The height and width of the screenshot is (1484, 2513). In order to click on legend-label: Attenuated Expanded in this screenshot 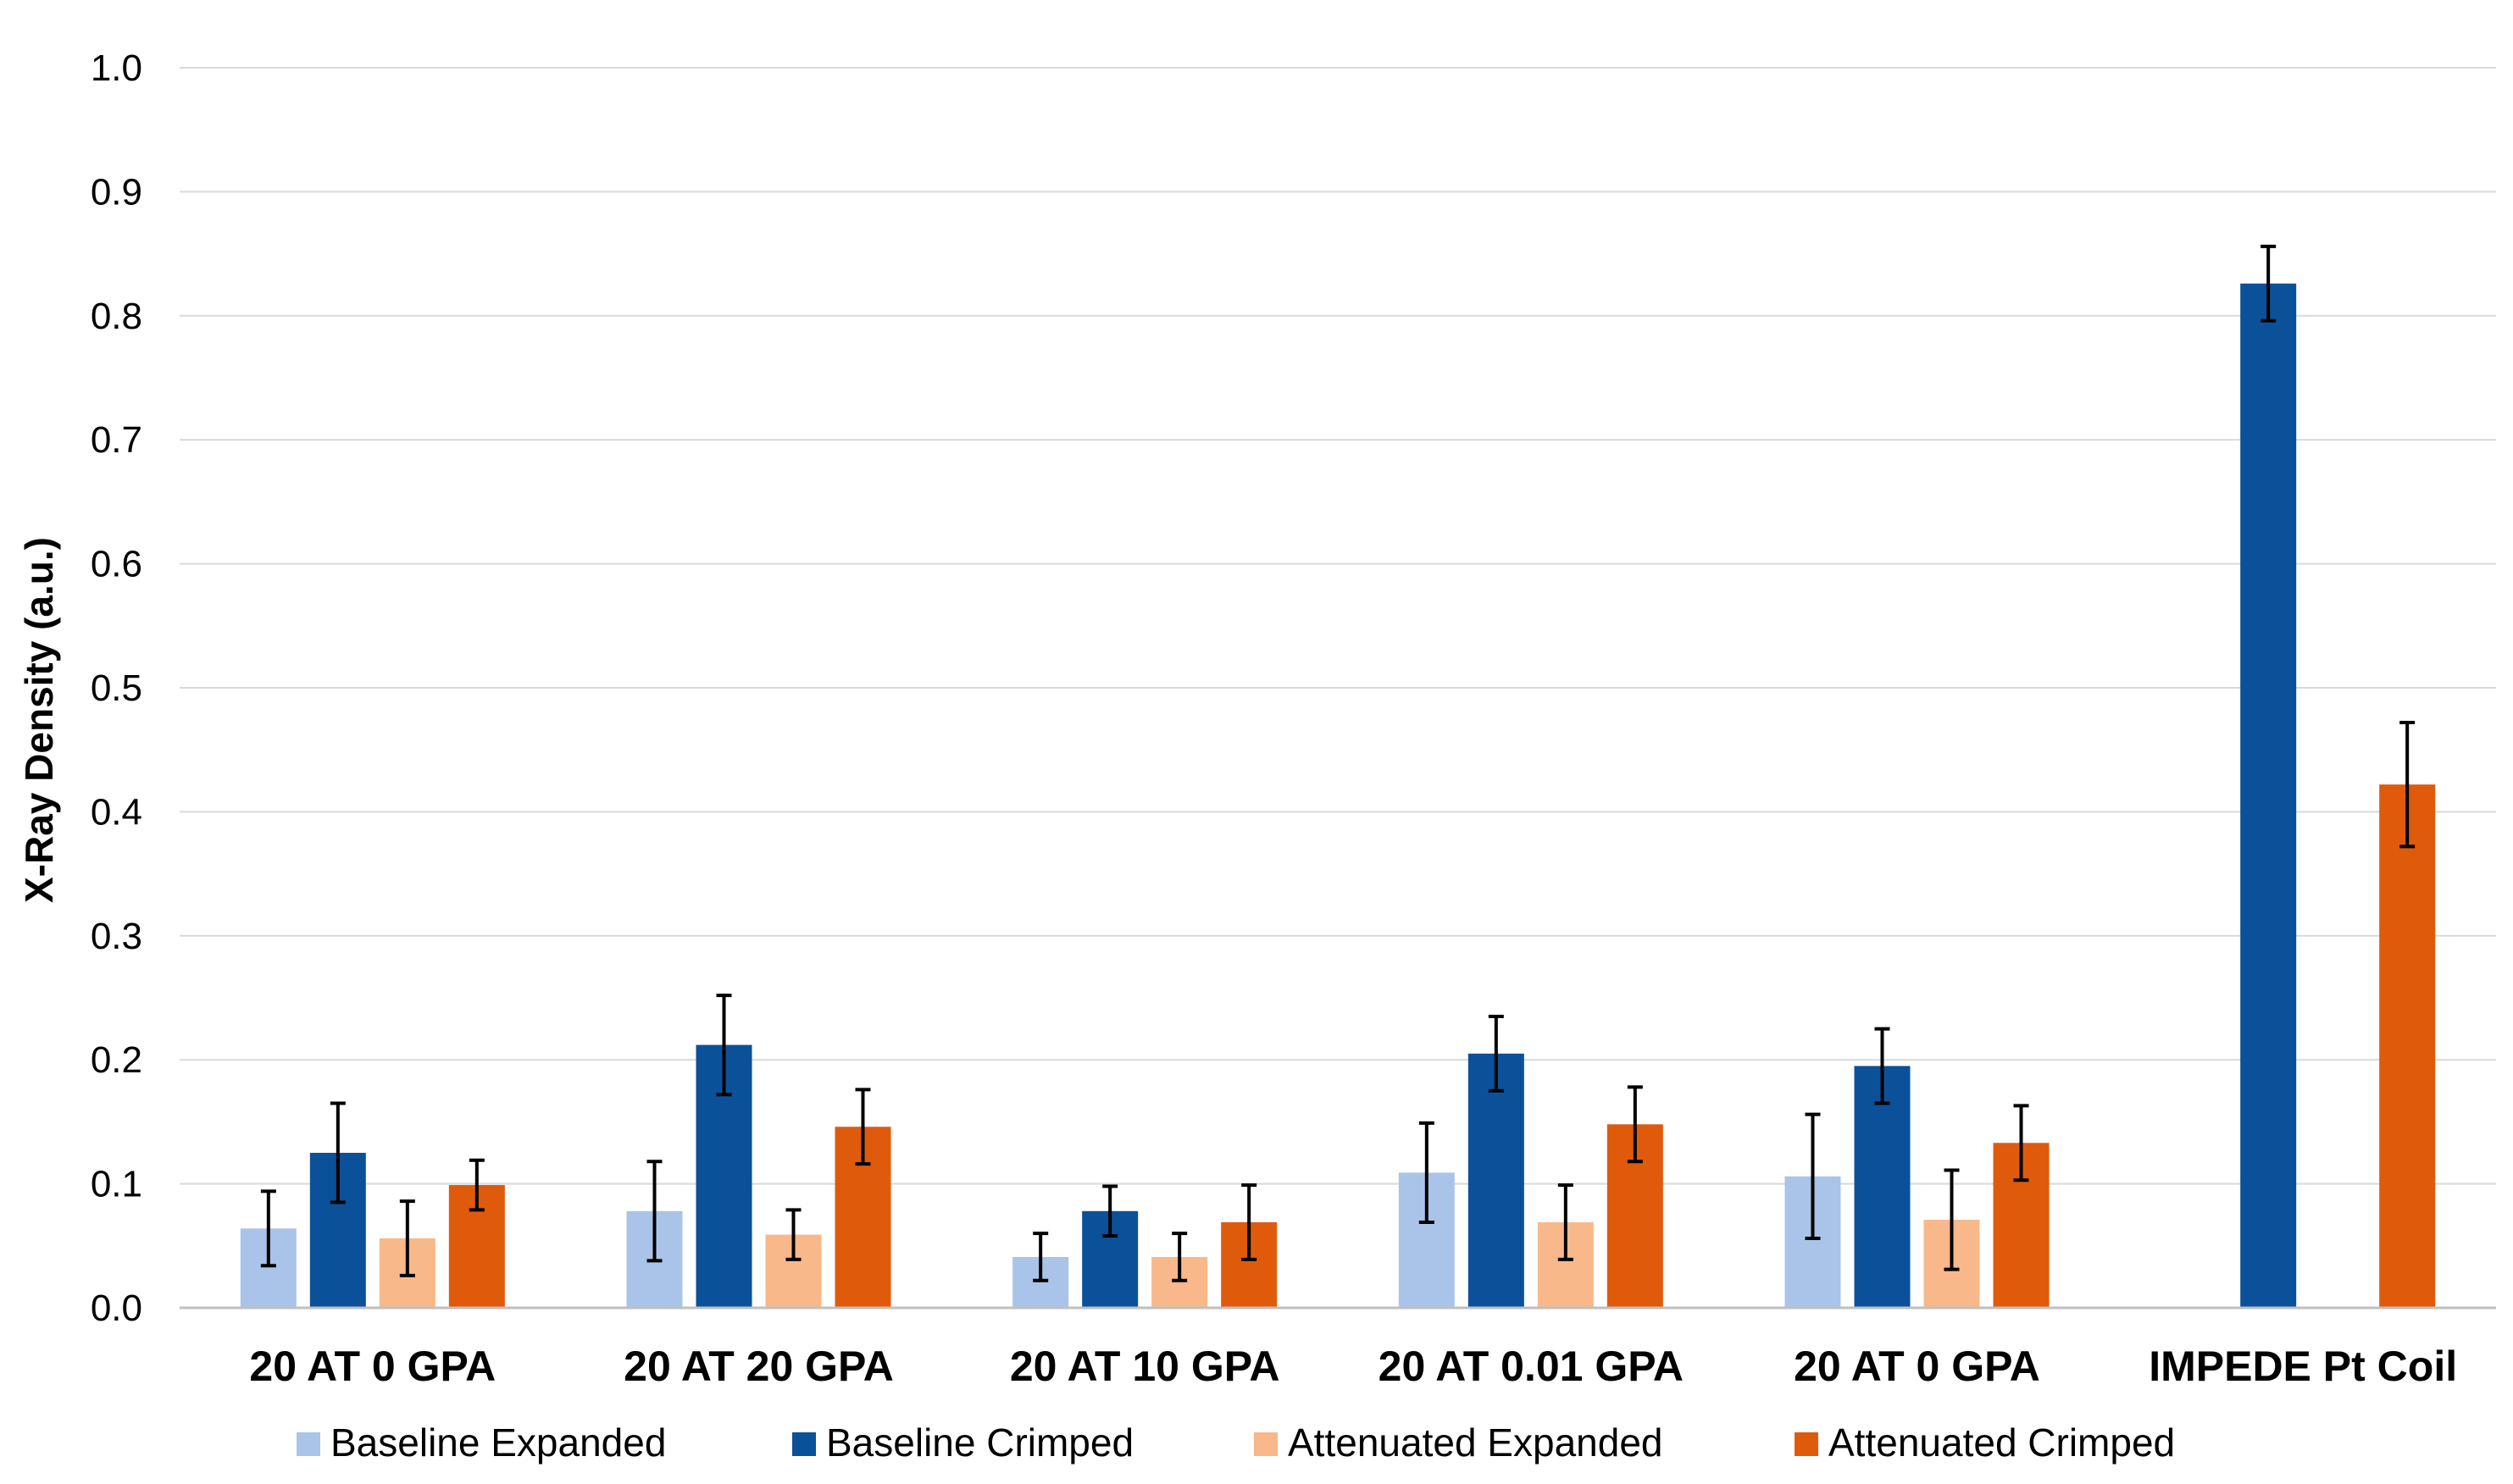, I will do `click(1475, 1442)`.